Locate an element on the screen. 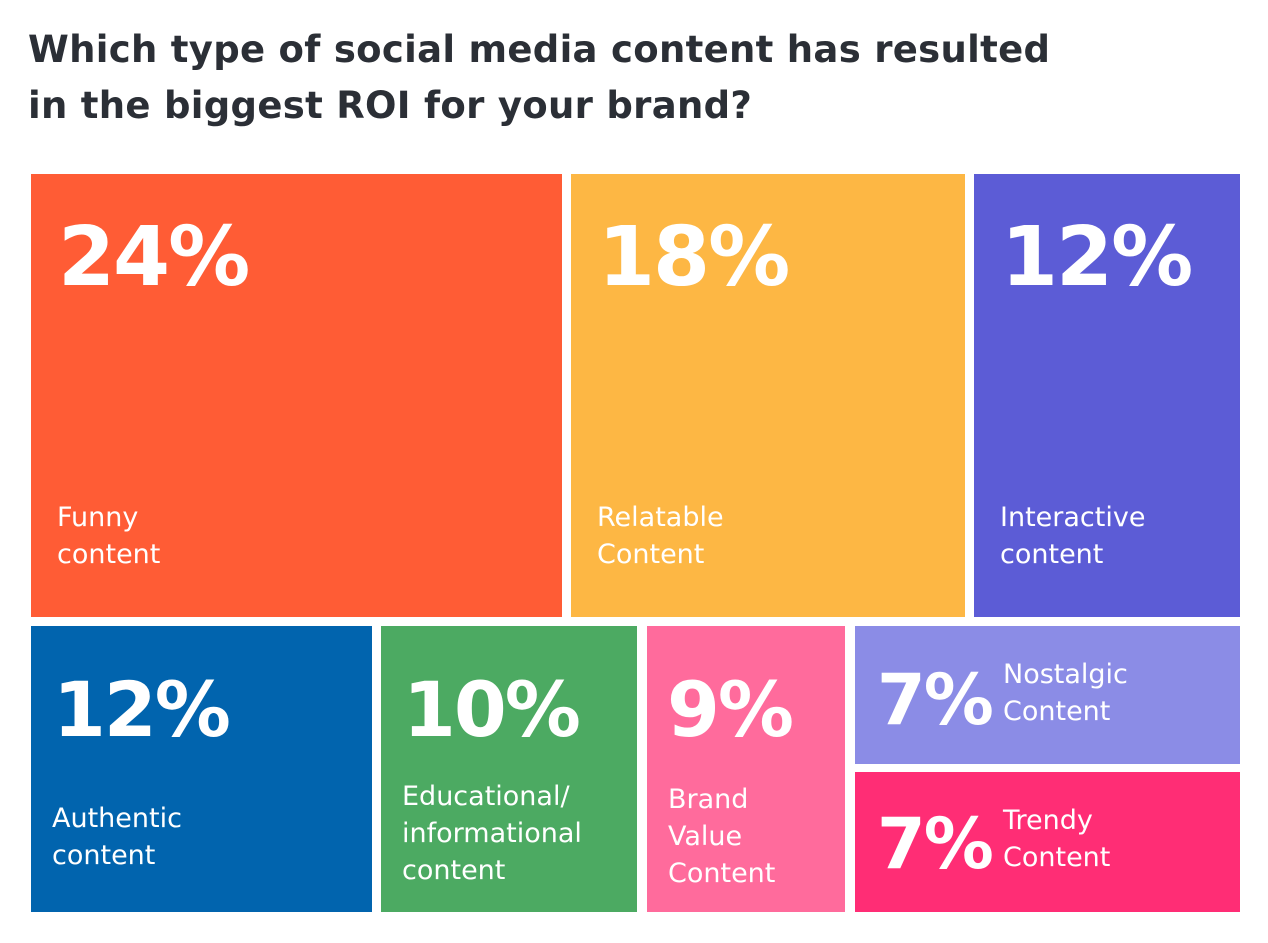 This screenshot has width=1268, height=943. tile-relatable-label: Relatable Content is located at coordinates (660, 536).